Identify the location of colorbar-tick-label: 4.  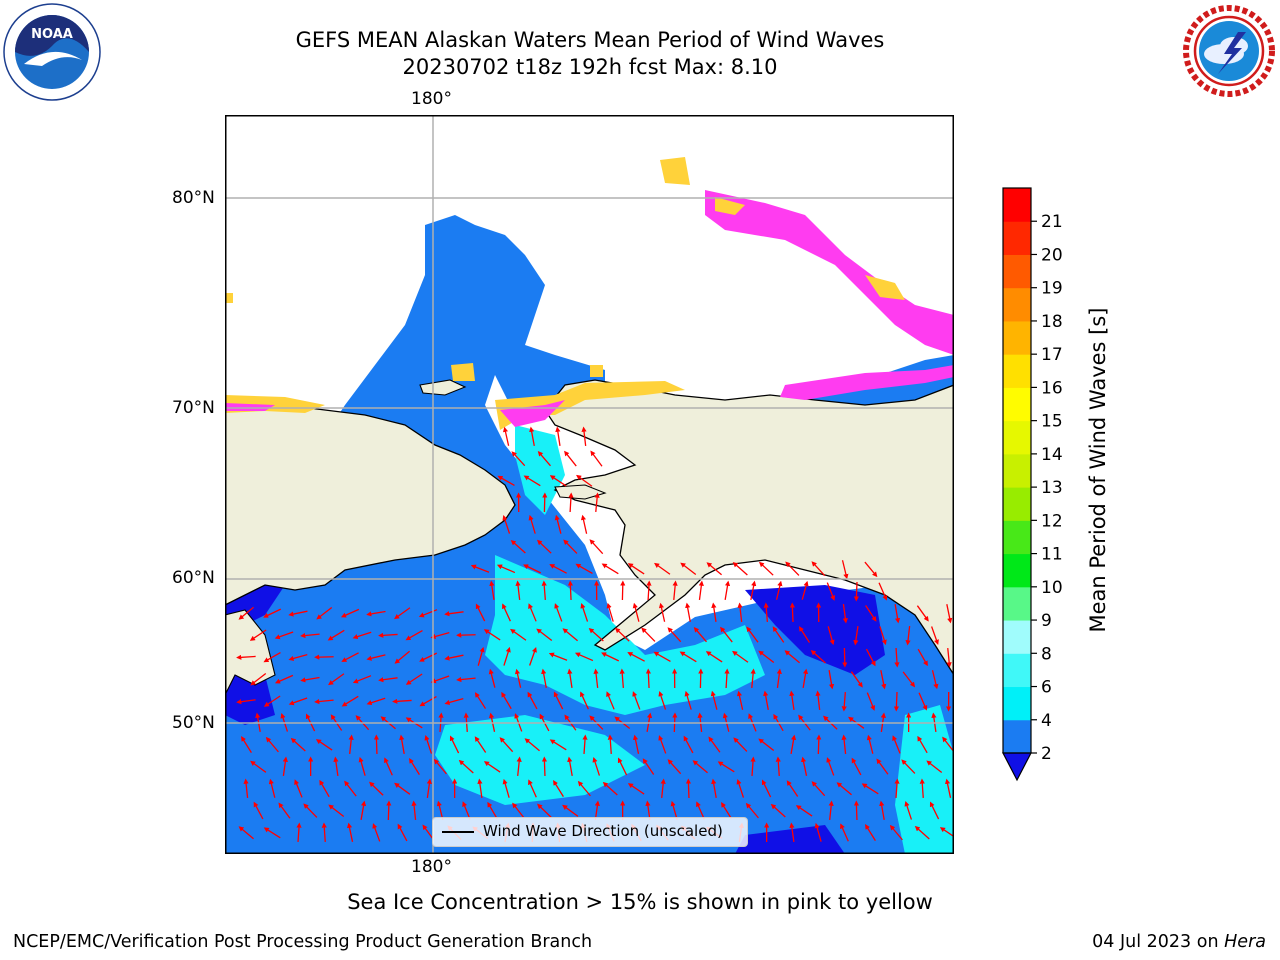
(1046, 721).